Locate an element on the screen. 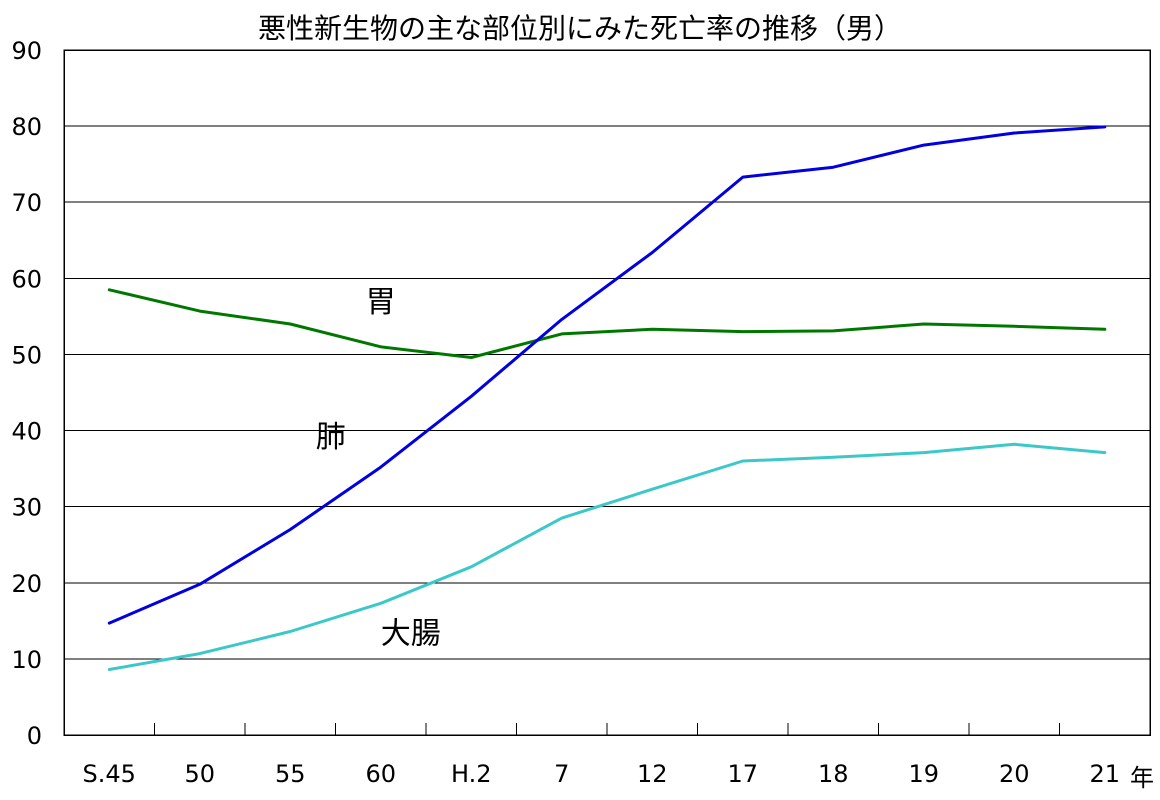 Image resolution: width=1160 pixels, height=800 pixels. x-tick-label: H.2 is located at coordinates (471, 774).